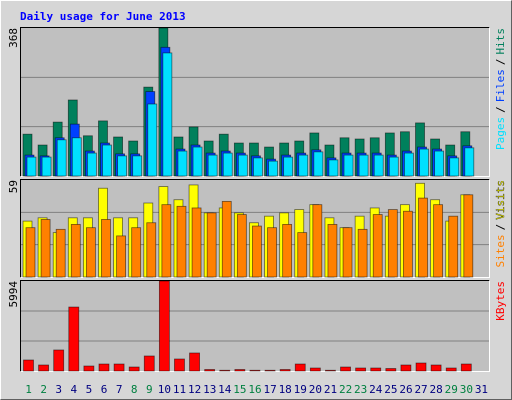 This screenshot has height=400, width=512. What do you see at coordinates (179, 389) in the screenshot?
I see `x-tick-label: 11` at bounding box center [179, 389].